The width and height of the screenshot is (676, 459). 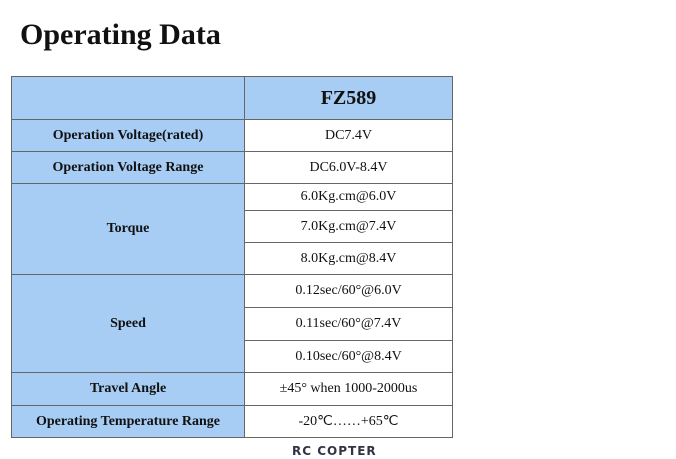 I want to click on logo: RC COPTER, so click(x=334, y=451).